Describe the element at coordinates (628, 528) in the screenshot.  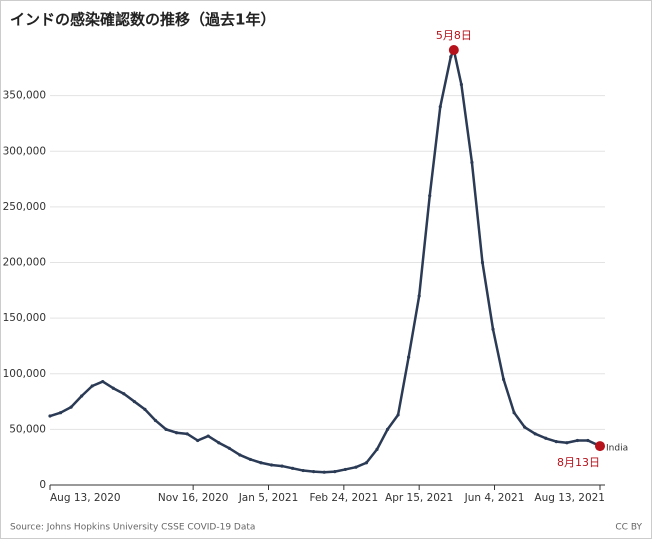
I see `license: CC BY` at that location.